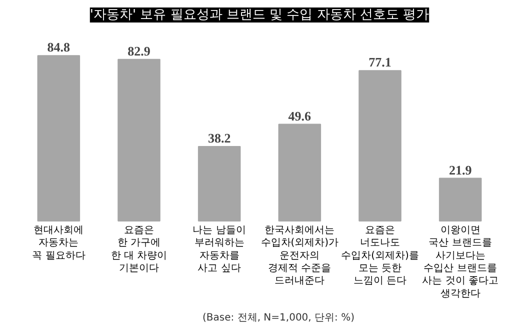 The height and width of the screenshot is (333, 520). What do you see at coordinates (460, 170) in the screenshot?
I see `data-label: 21.9` at bounding box center [460, 170].